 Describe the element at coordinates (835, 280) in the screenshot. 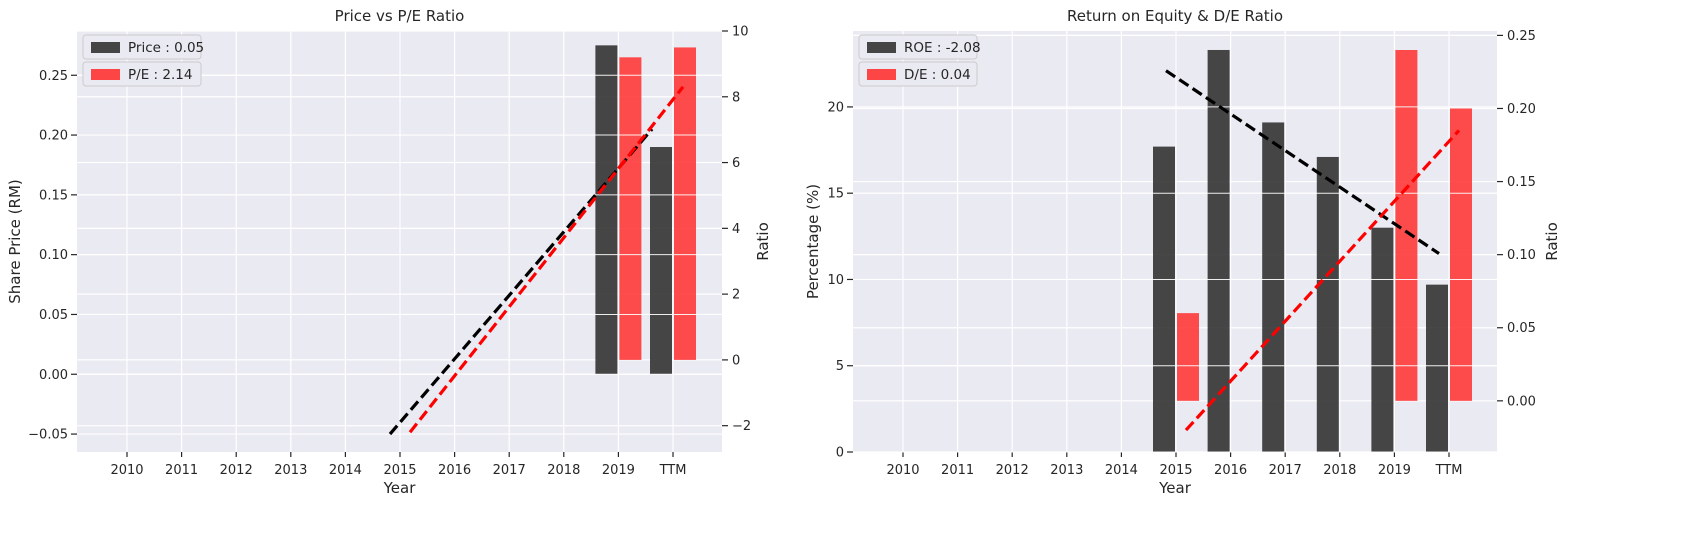

I see `y-tick-label: 10` at that location.